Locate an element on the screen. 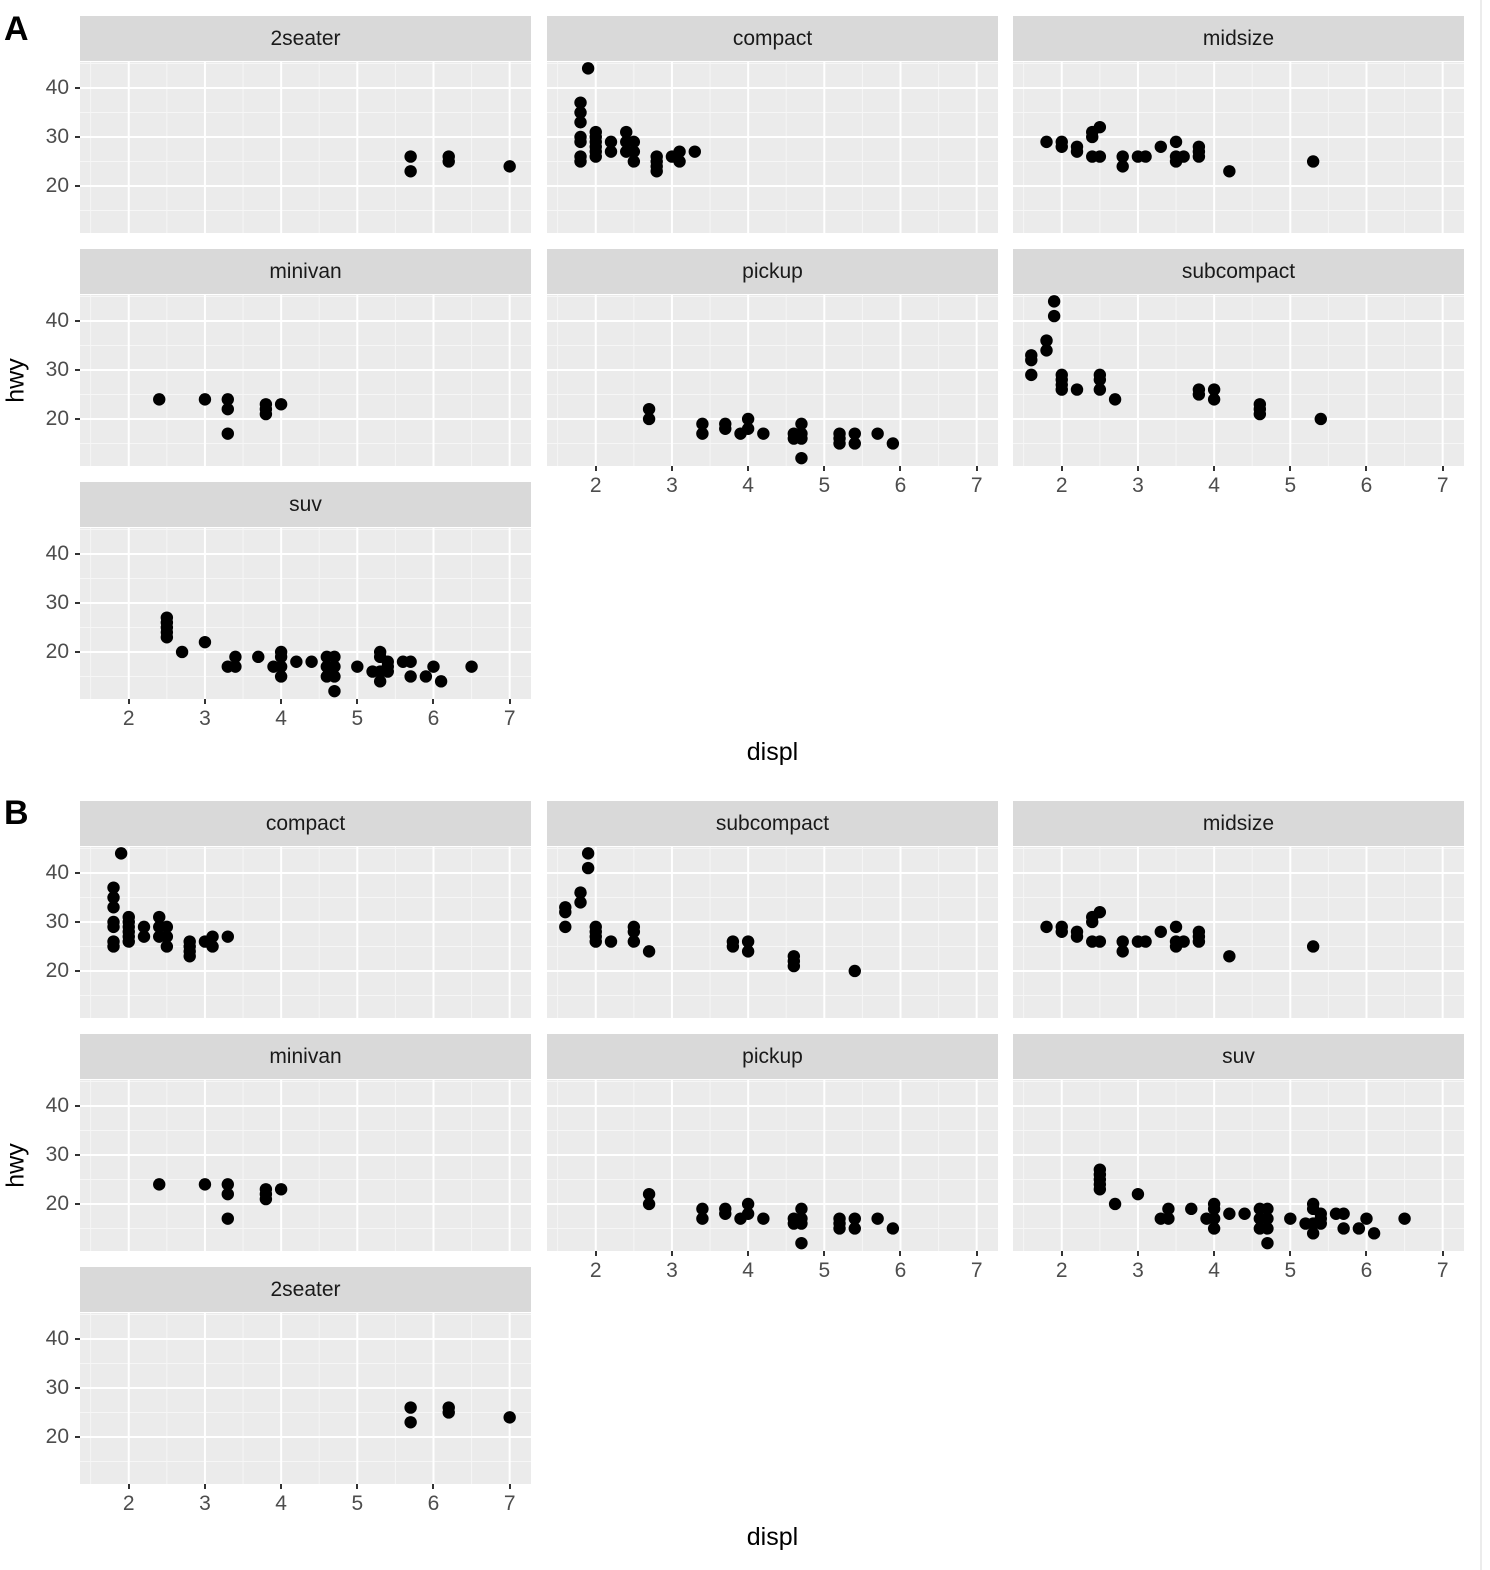 The image size is (1490, 1570). facet-strip: midsize is located at coordinates (1238, 38).